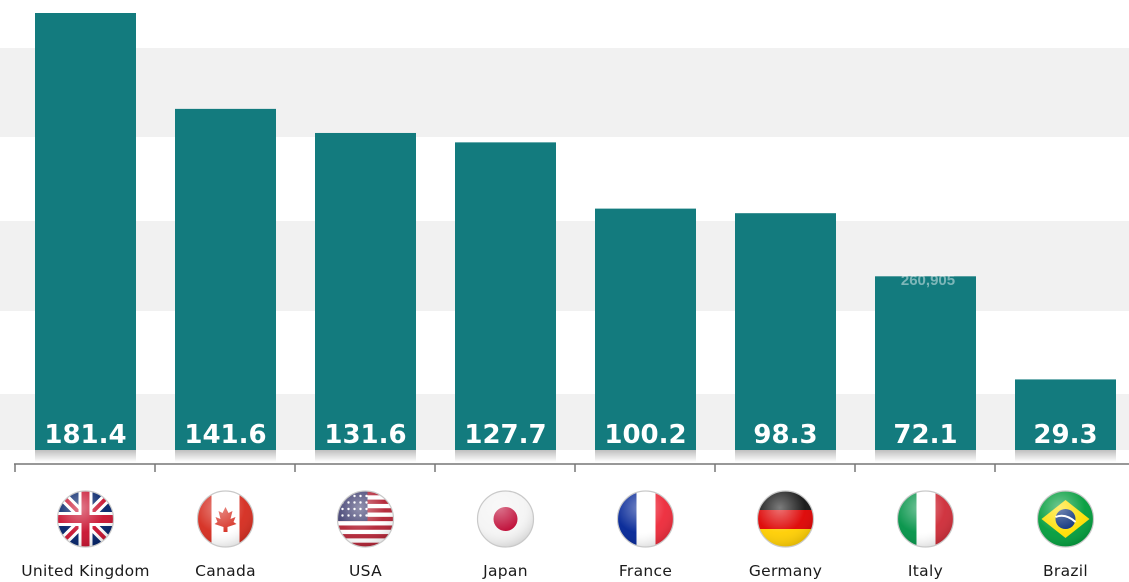  What do you see at coordinates (365, 435) in the screenshot?
I see `value-label: 131.6` at bounding box center [365, 435].